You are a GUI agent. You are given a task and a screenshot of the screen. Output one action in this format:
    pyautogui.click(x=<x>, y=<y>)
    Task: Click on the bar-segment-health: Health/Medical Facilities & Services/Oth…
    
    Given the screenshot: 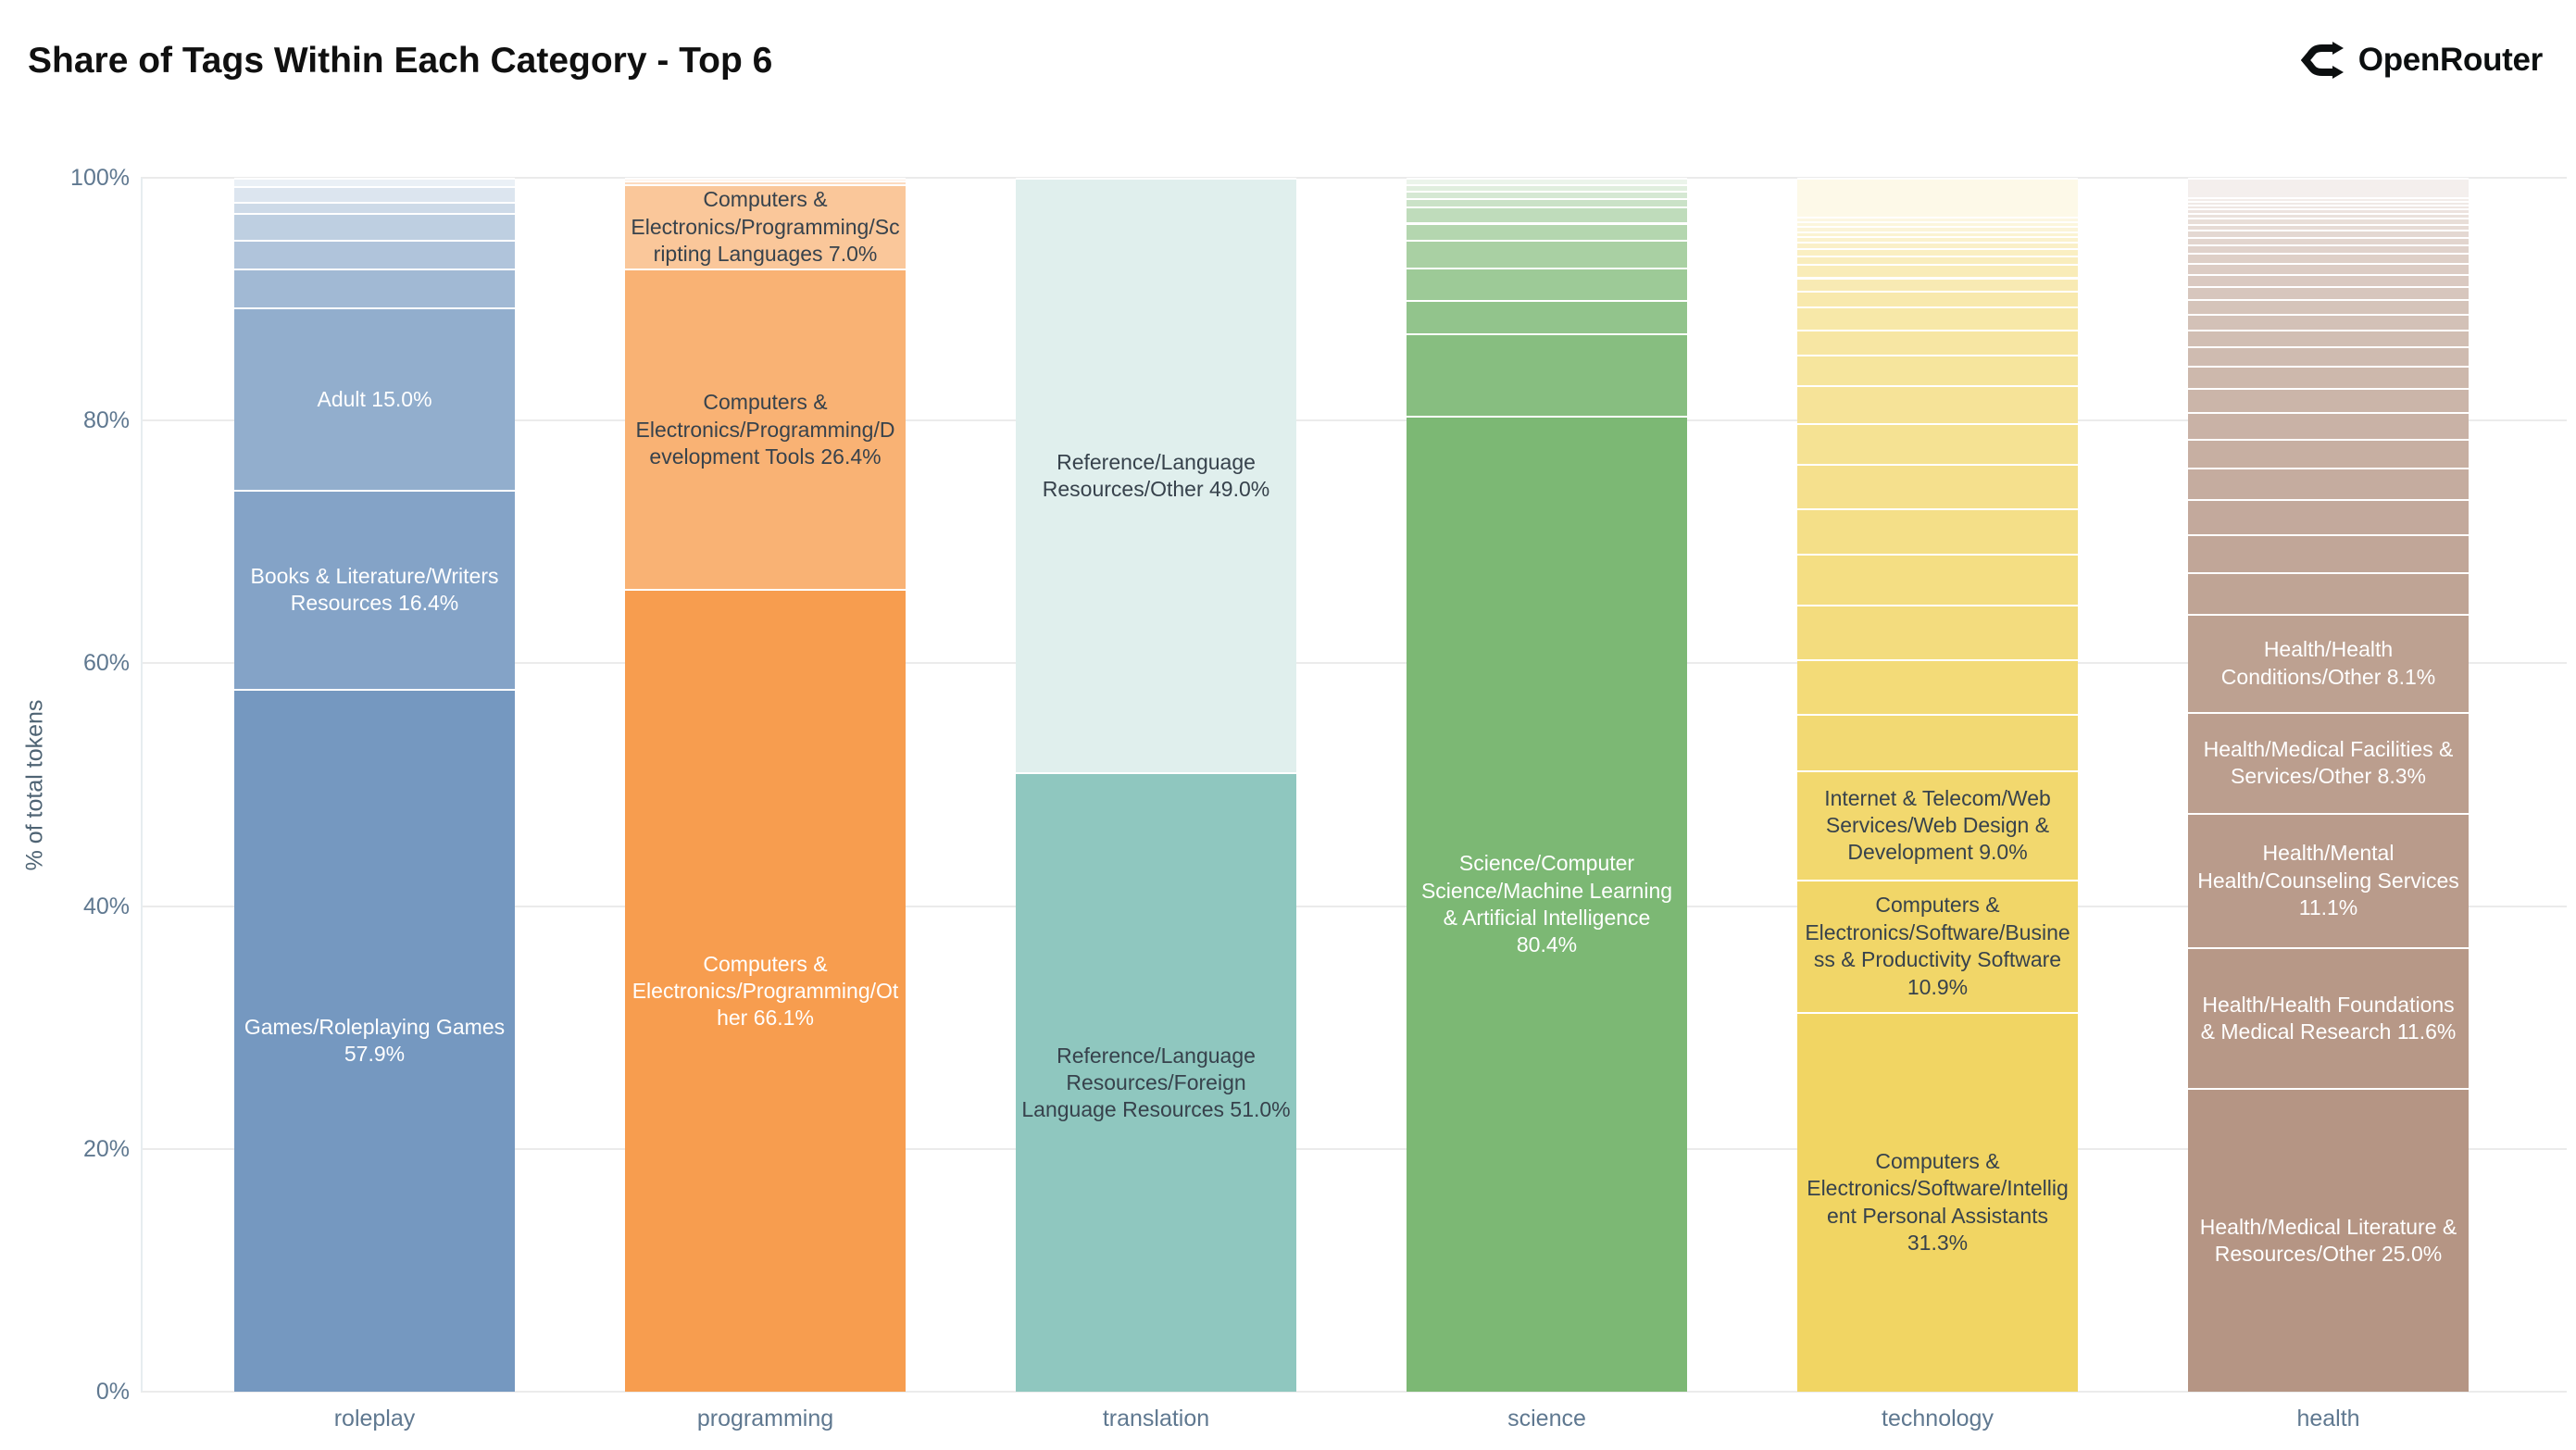 What is the action you would take?
    pyautogui.click(x=2328, y=762)
    